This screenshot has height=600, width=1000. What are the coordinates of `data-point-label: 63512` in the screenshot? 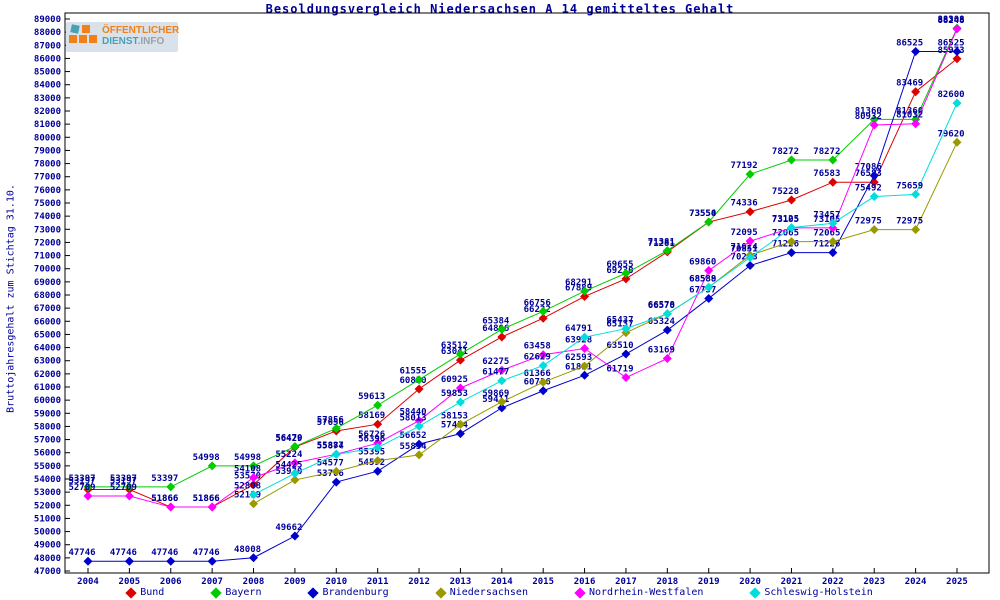 It's located at (454, 346).